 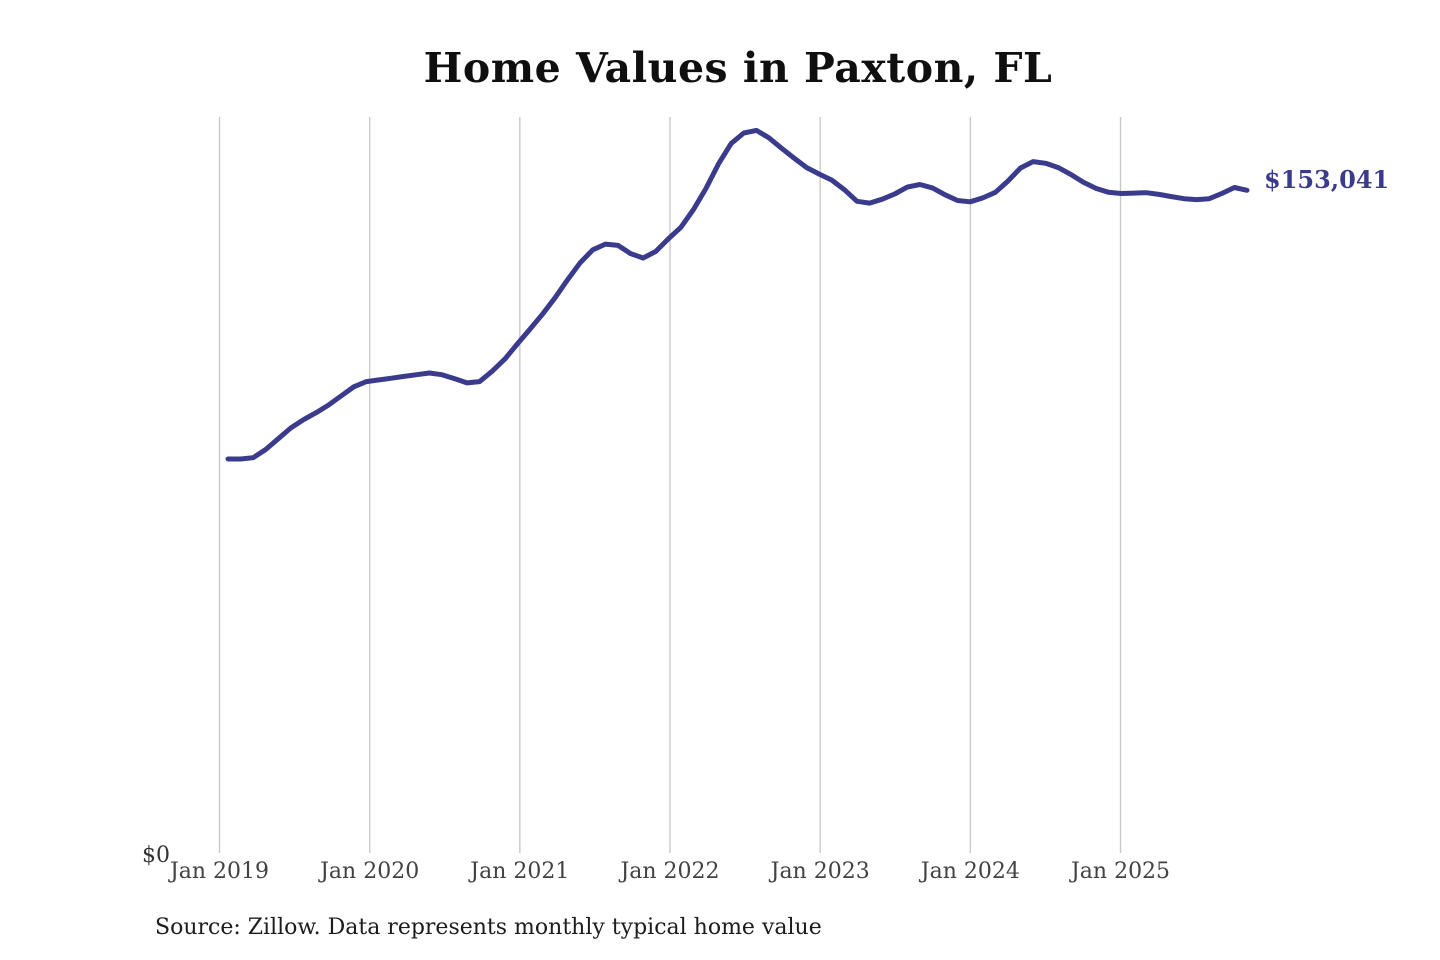 I want to click on chart-title: Home Values in Paxton, FL, so click(x=738, y=68).